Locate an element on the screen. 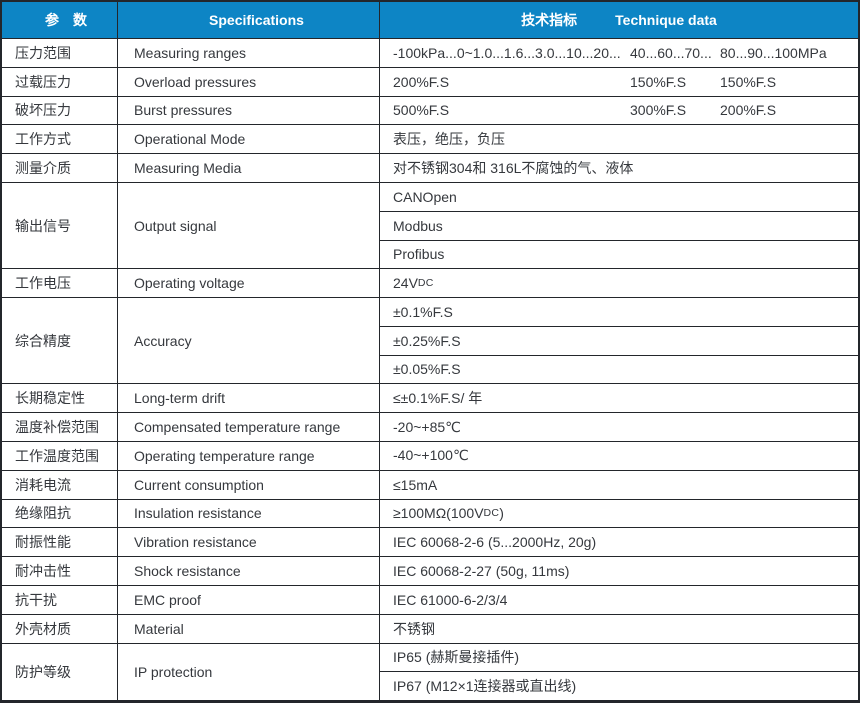 The image size is (860, 703). spec-label: Operating voltage is located at coordinates (249, 283).